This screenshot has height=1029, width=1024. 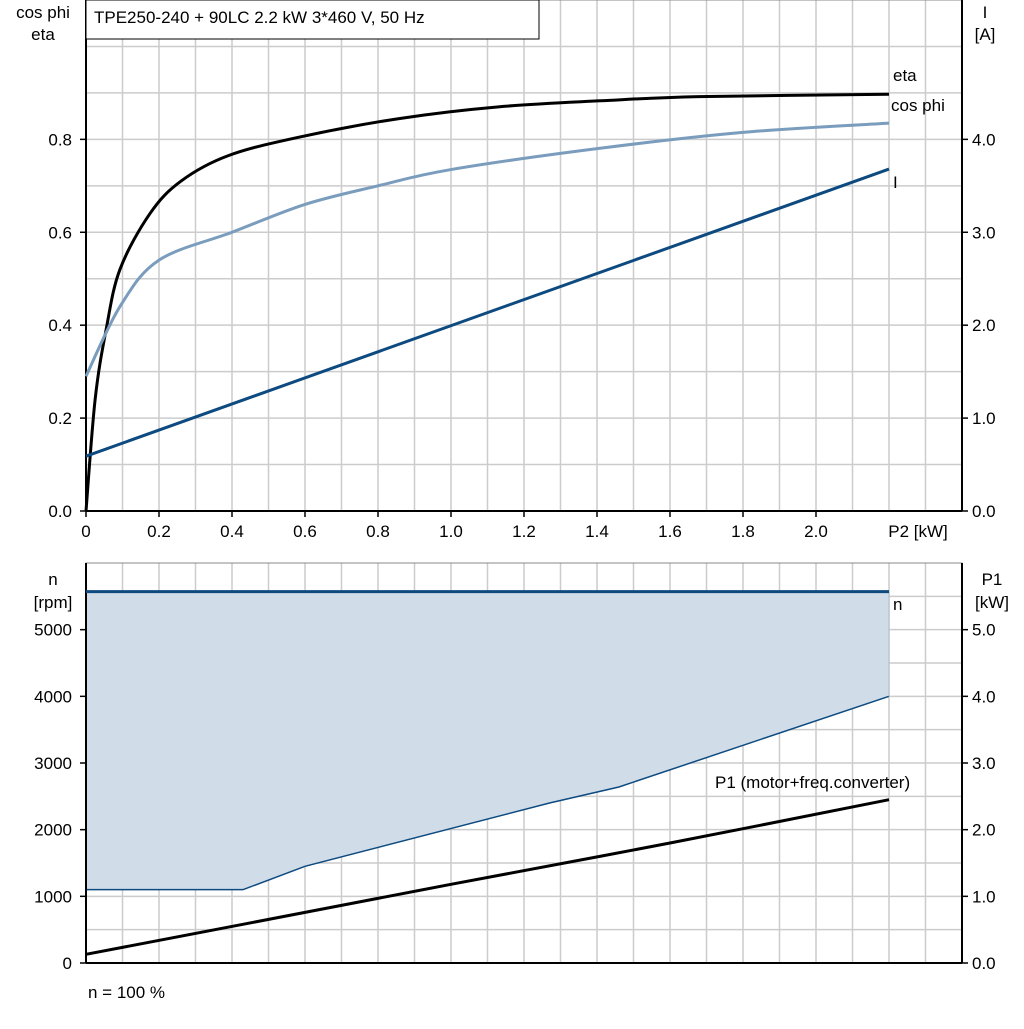 What do you see at coordinates (259, 17) in the screenshot?
I see `chart-title: TPE250-240 + 90LC 2.2 kW 3*460 V, 50 Hz` at bounding box center [259, 17].